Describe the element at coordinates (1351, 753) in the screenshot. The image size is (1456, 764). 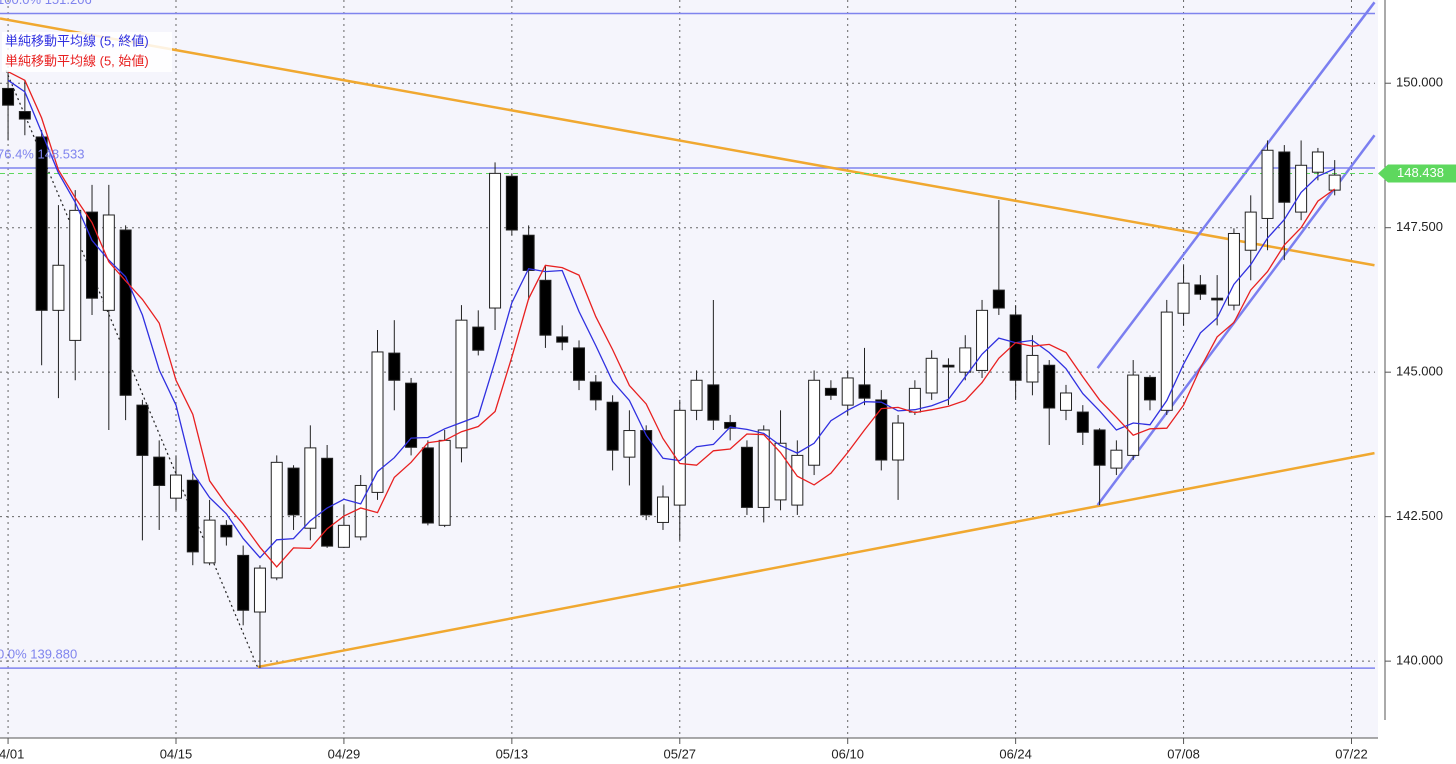
I see `x-tick-label: 07/22` at that location.